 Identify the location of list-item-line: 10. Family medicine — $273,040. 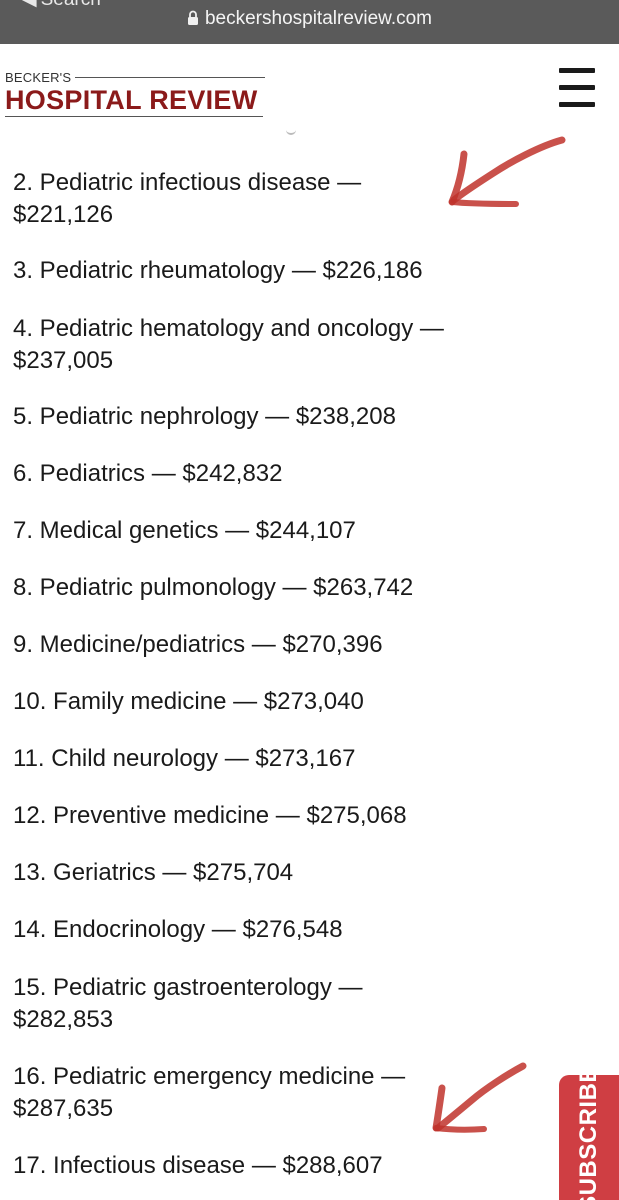
(188, 701).